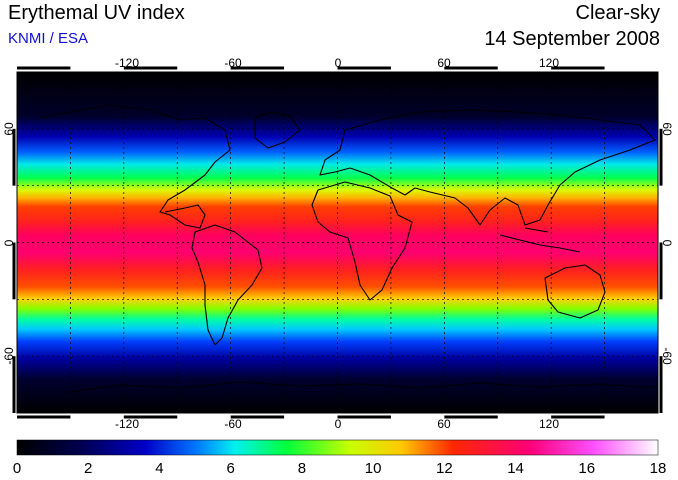 This screenshot has height=480, width=678. What do you see at coordinates (572, 39) in the screenshot?
I see `date-label: 14 September 2008` at bounding box center [572, 39].